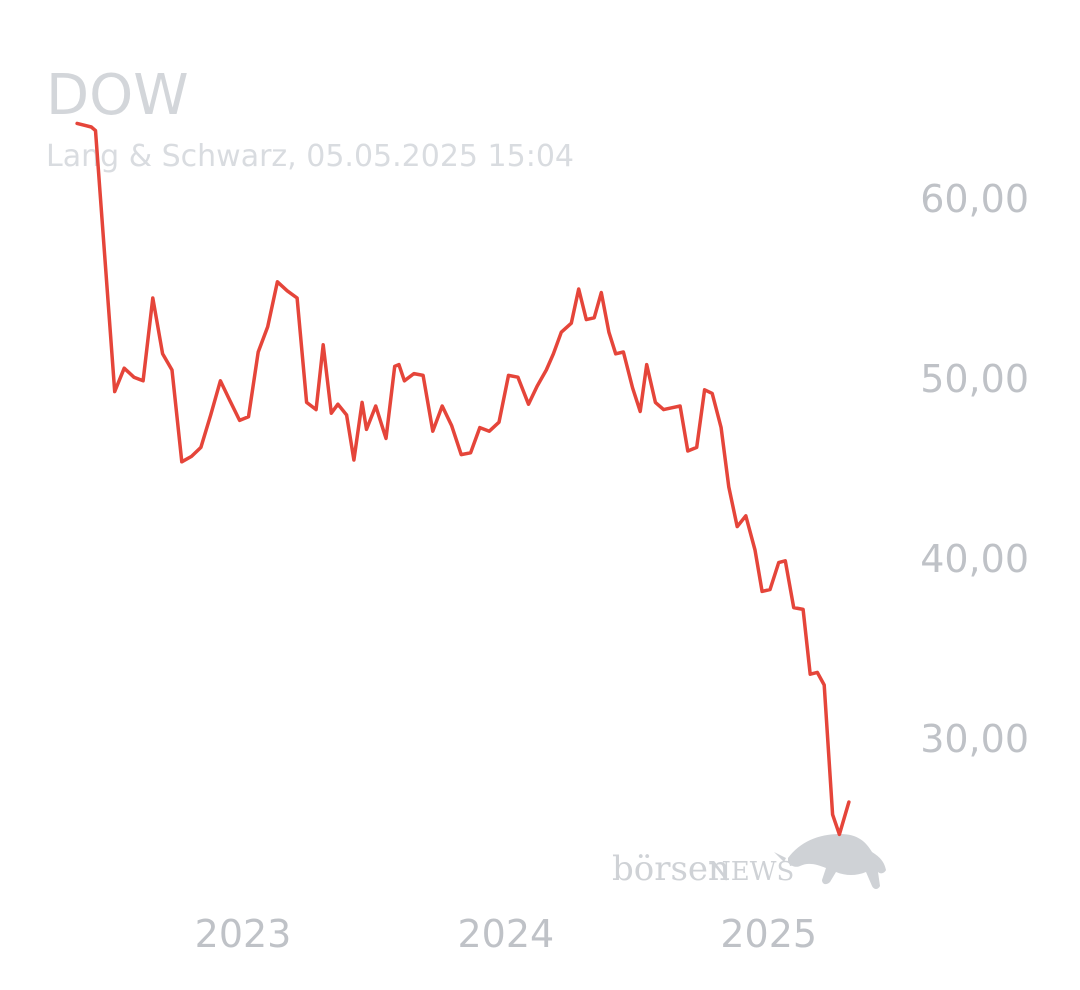 This screenshot has width=1080, height=990. I want to click on y-axis-tick-labels: 60,00 50,00 40,00 30,00, so click(974, 469).